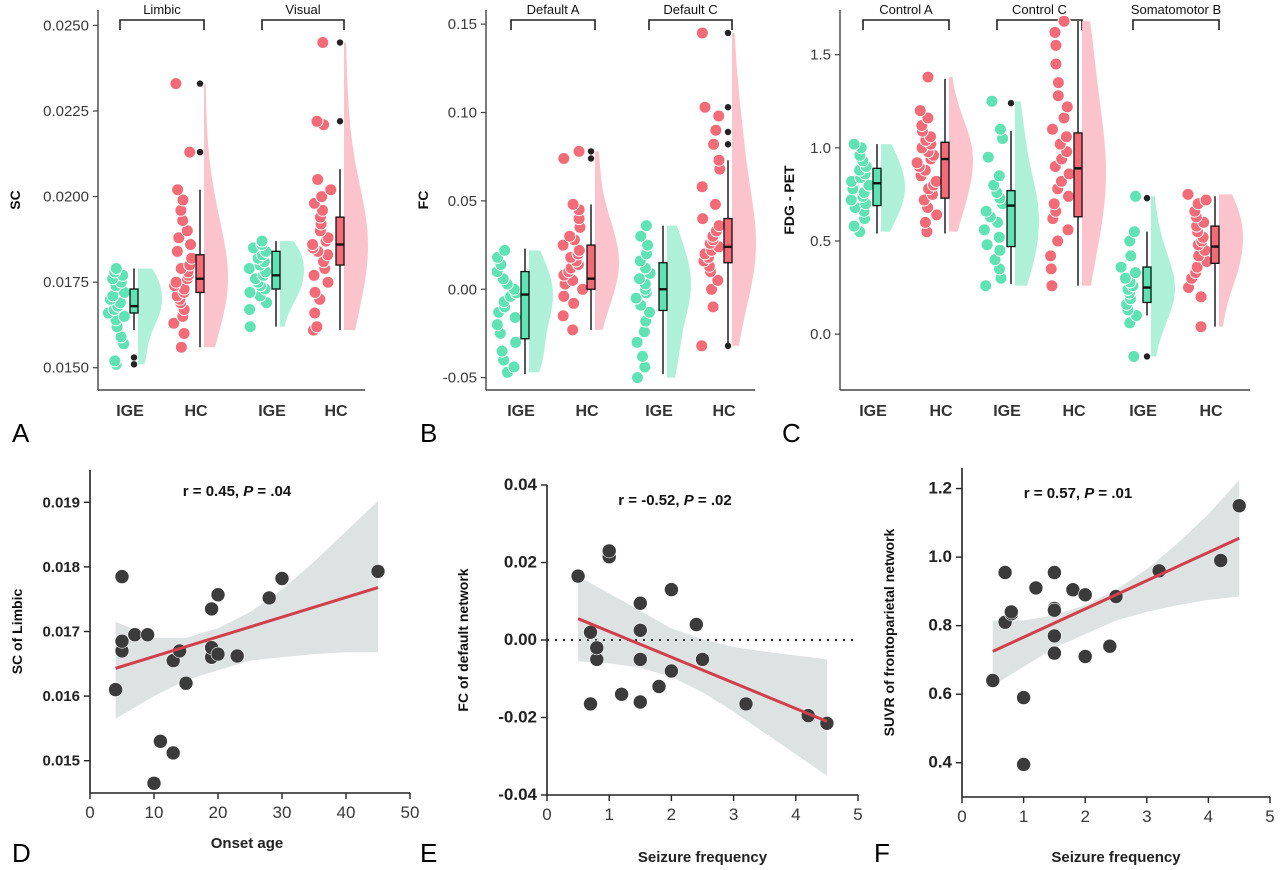  What do you see at coordinates (272, 491) in the screenshot?
I see `stat-suffix: = .04` at bounding box center [272, 491].